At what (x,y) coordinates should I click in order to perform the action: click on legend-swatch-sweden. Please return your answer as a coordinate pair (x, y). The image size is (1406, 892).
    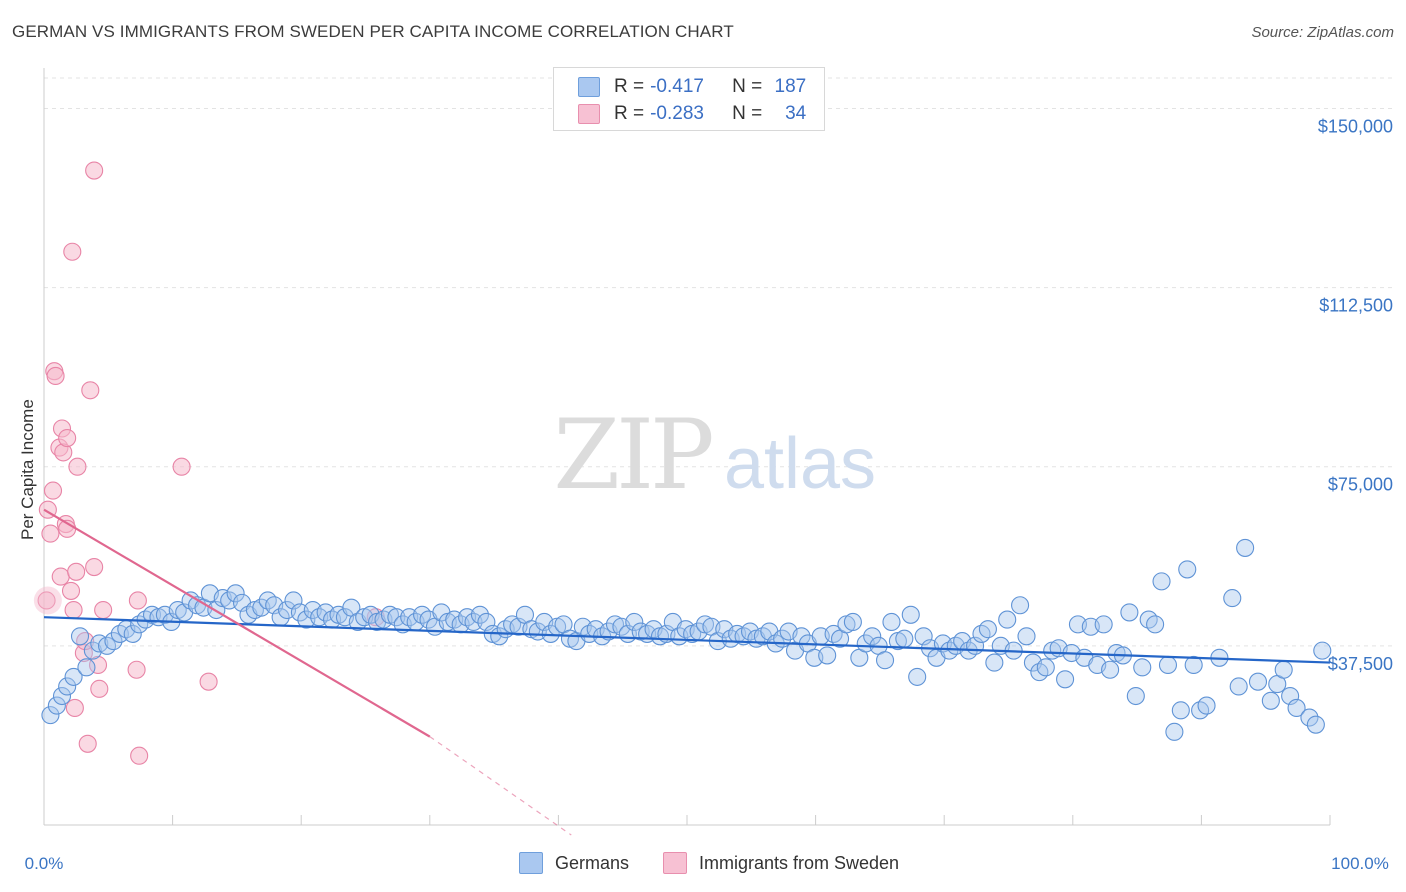
    Looking at the image, I should click on (589, 114).